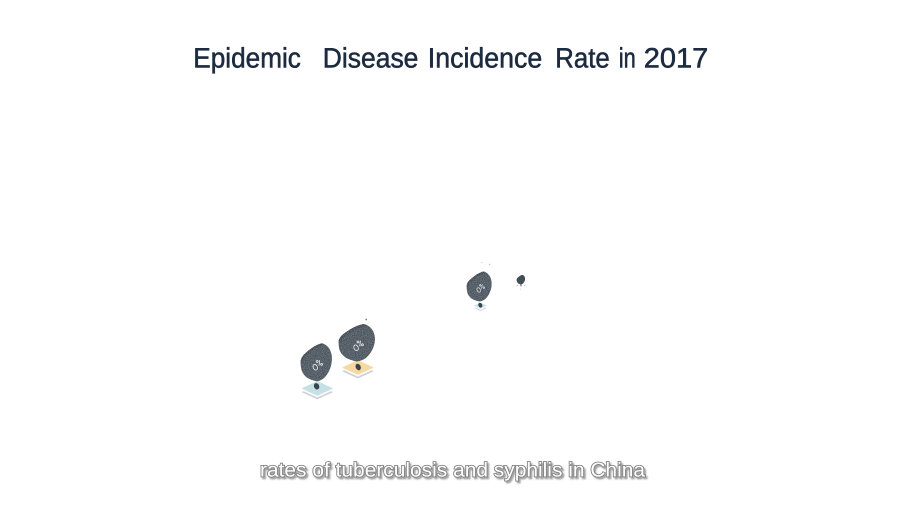 The width and height of the screenshot is (900, 506). Describe the element at coordinates (582, 57) in the screenshot. I see `svg-text: Rate` at that location.